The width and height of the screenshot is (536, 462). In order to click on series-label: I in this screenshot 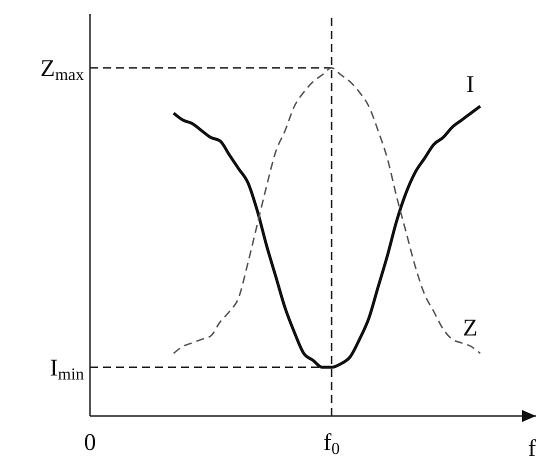, I will do `click(470, 85)`.